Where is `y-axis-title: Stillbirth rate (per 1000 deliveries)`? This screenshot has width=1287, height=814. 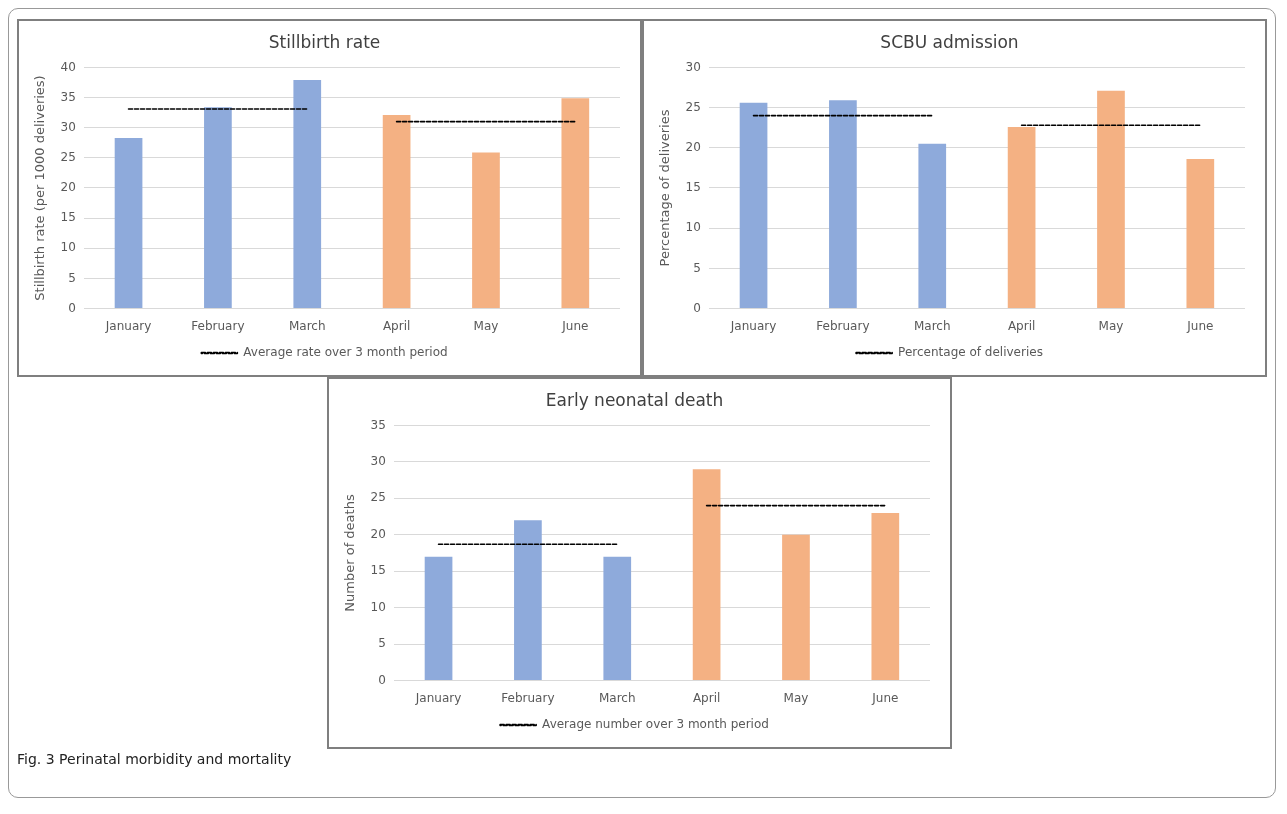
y-axis-title: Stillbirth rate (per 1000 deliveries) is located at coordinates (40, 188).